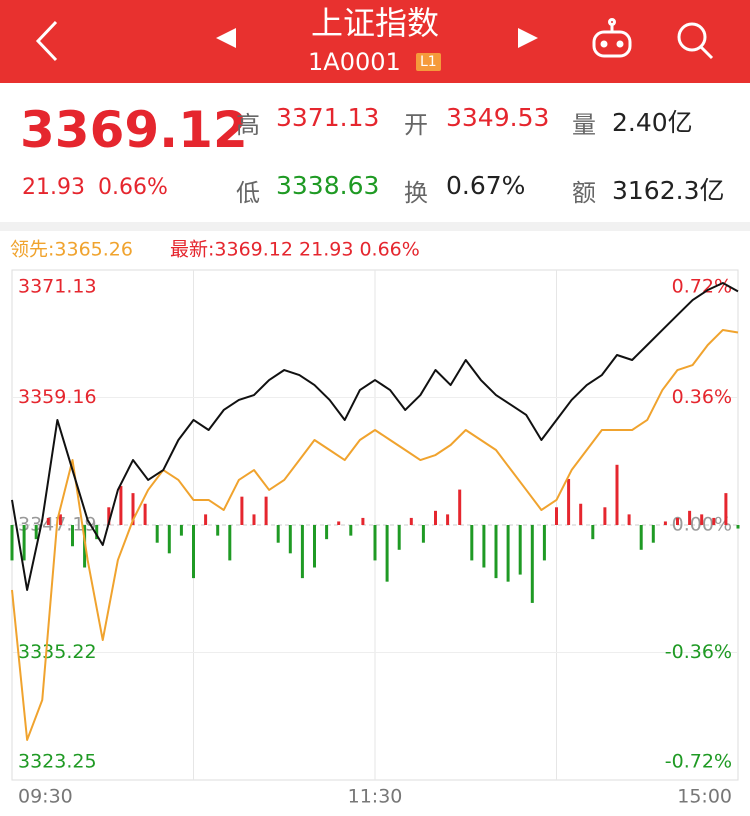  What do you see at coordinates (528, 38) in the screenshot?
I see `next-button` at bounding box center [528, 38].